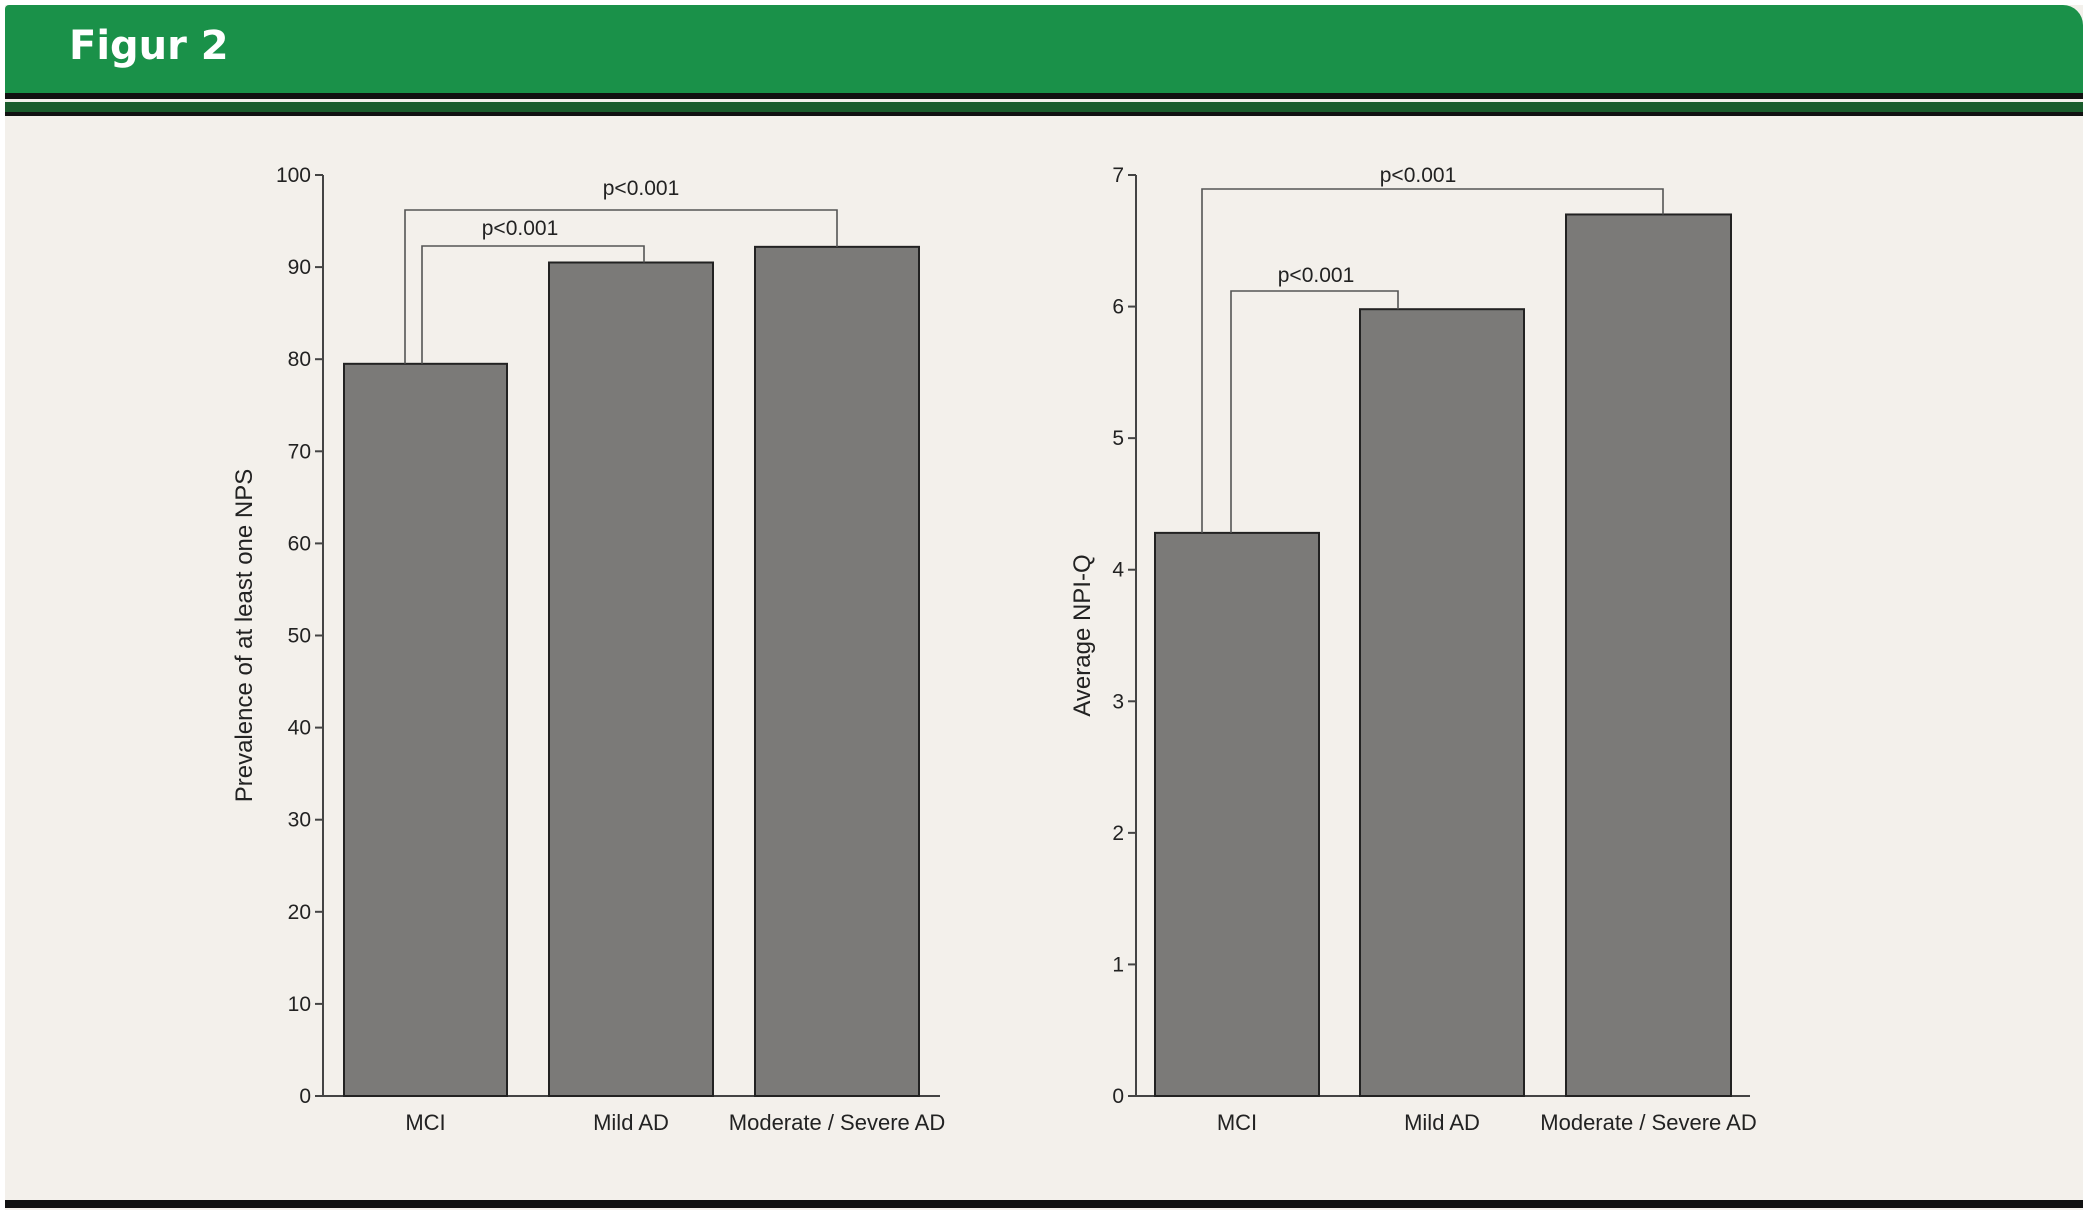 This screenshot has height=1218, width=2090. I want to click on chart1-y-tick-label: 80, so click(299, 359).